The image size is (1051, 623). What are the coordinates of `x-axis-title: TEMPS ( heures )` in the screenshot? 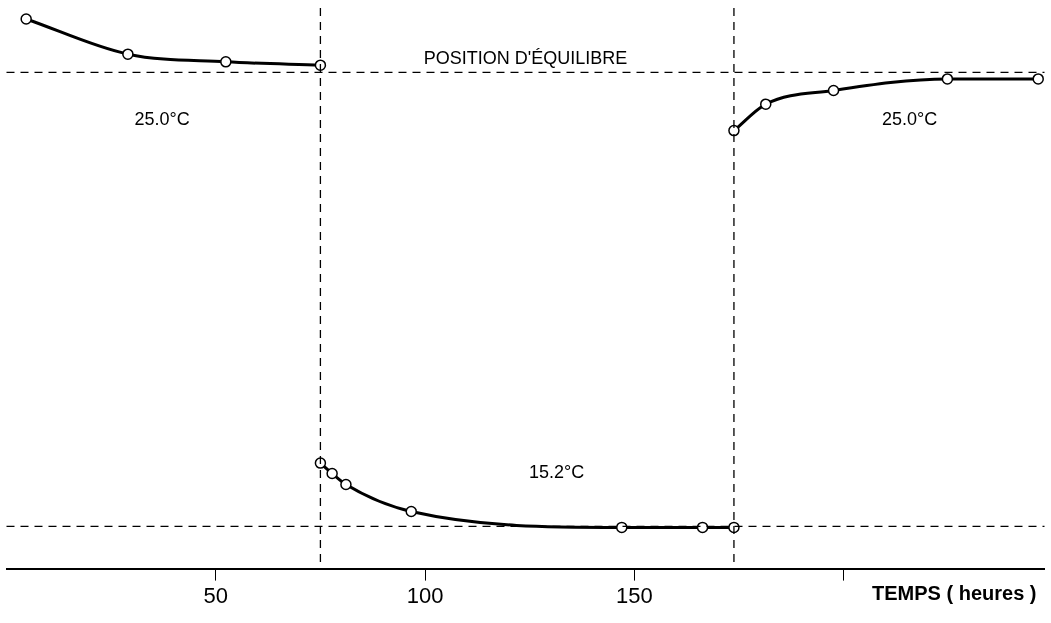 It's located at (954, 593).